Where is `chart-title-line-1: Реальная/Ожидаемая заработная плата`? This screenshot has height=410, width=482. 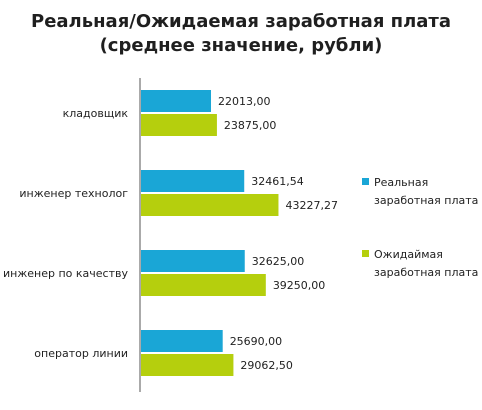 chart-title-line-1: Реальная/Ожидаемая заработная плата is located at coordinates (241, 21).